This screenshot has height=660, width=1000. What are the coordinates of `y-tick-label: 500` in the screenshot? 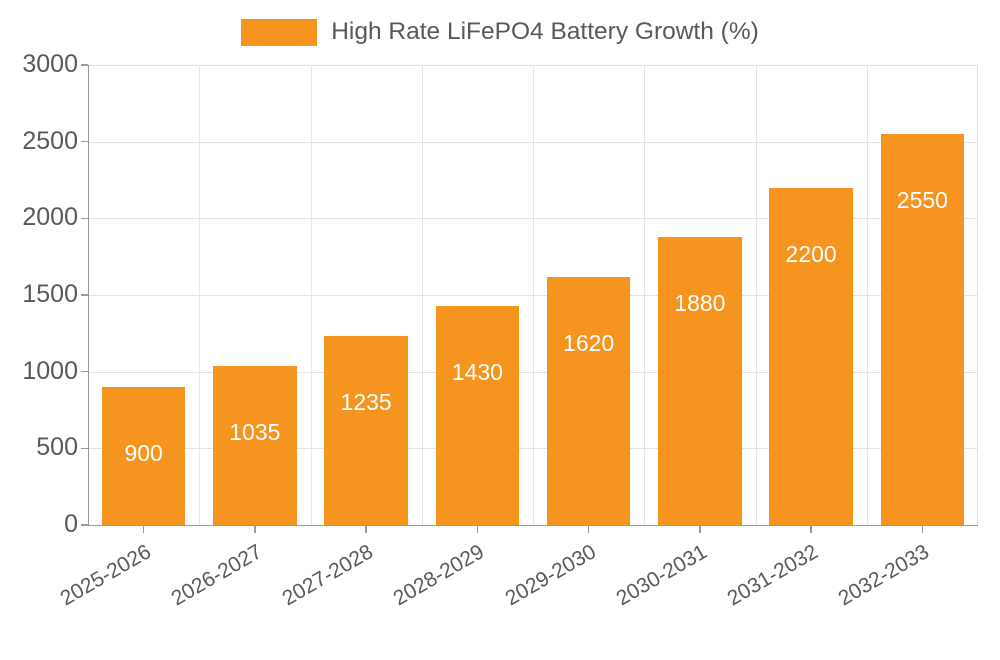 It's located at (57, 447).